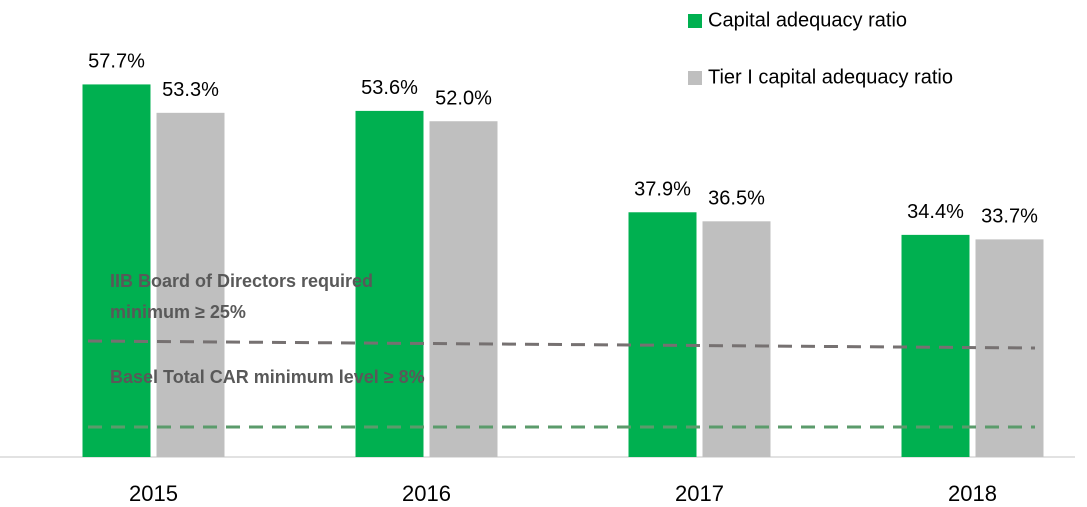  What do you see at coordinates (190, 90) in the screenshot?
I see `value-label: 53.3%` at bounding box center [190, 90].